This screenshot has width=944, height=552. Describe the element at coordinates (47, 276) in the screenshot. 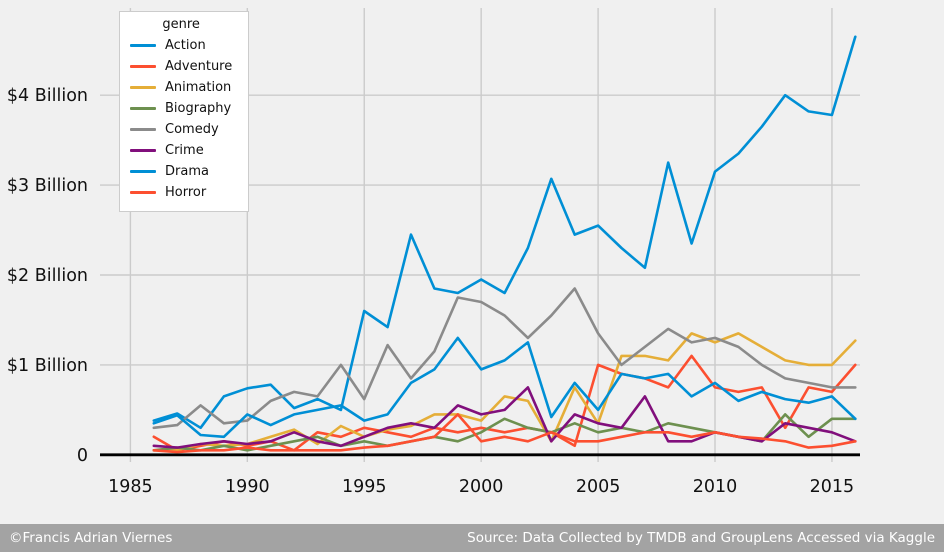

I see `y-tick-label: $2 Billion` at that location.